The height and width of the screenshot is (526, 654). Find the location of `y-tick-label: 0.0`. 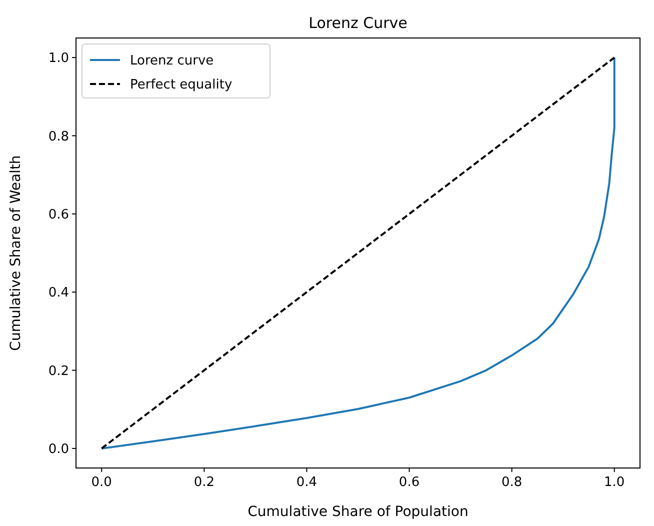

y-tick-label: 0.0 is located at coordinates (58, 450).